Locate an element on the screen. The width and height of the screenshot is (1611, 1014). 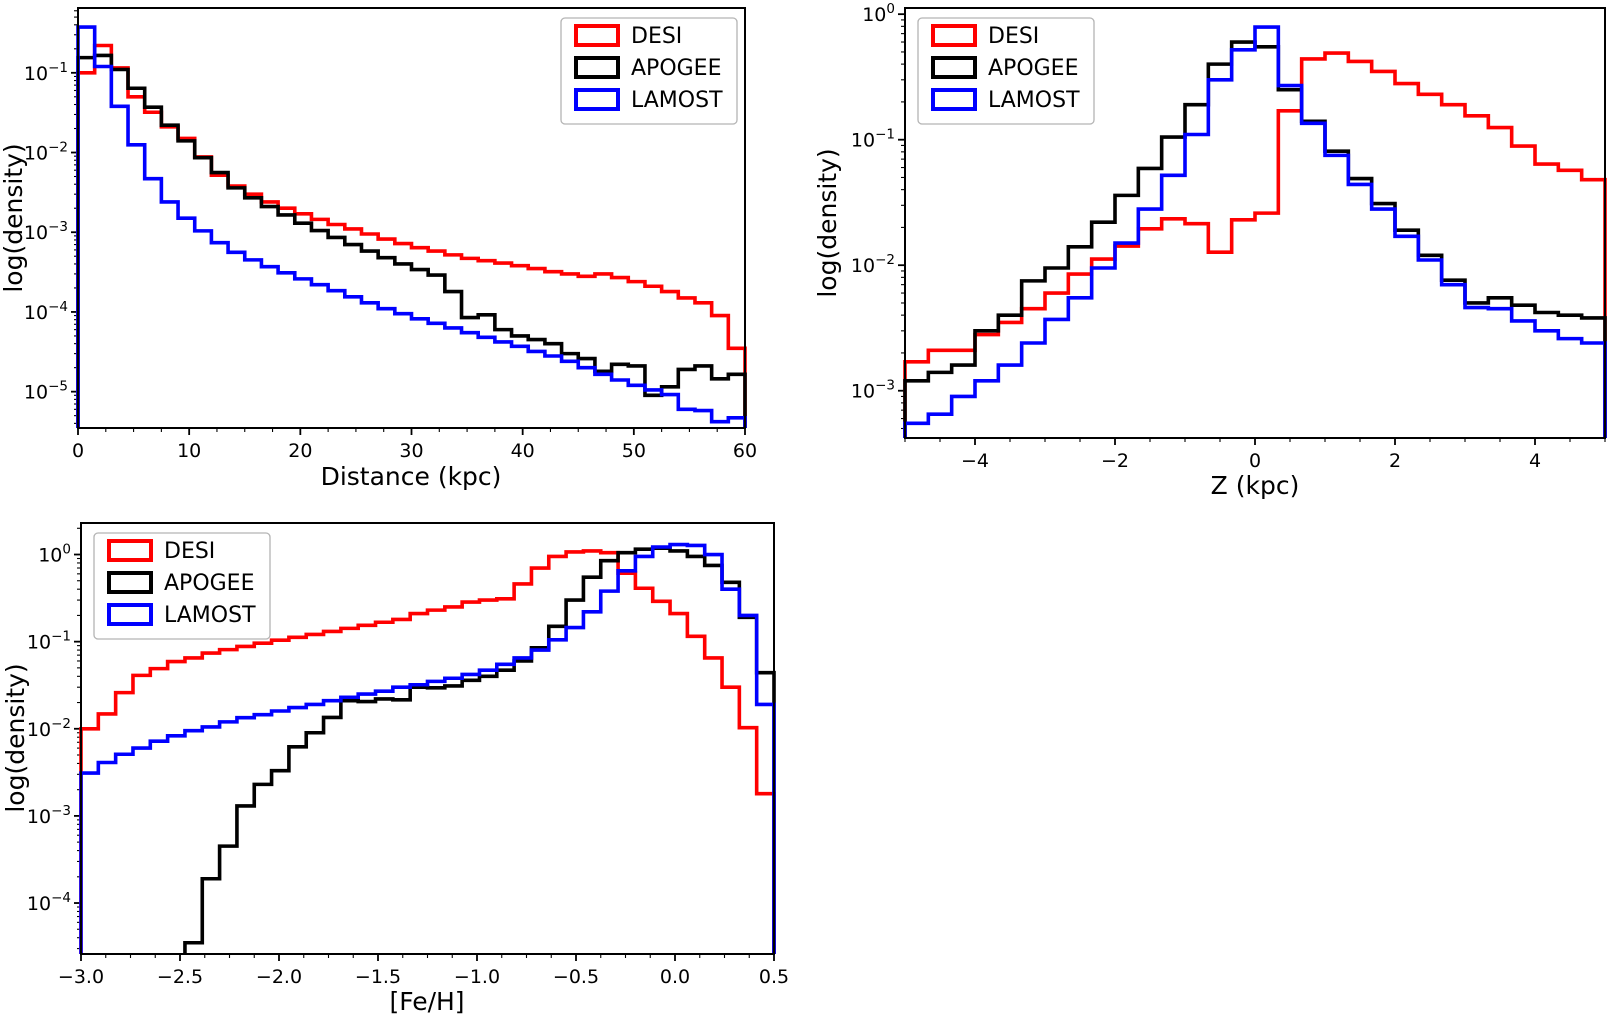
x-tick-label: −1.0 is located at coordinates (477, 977).